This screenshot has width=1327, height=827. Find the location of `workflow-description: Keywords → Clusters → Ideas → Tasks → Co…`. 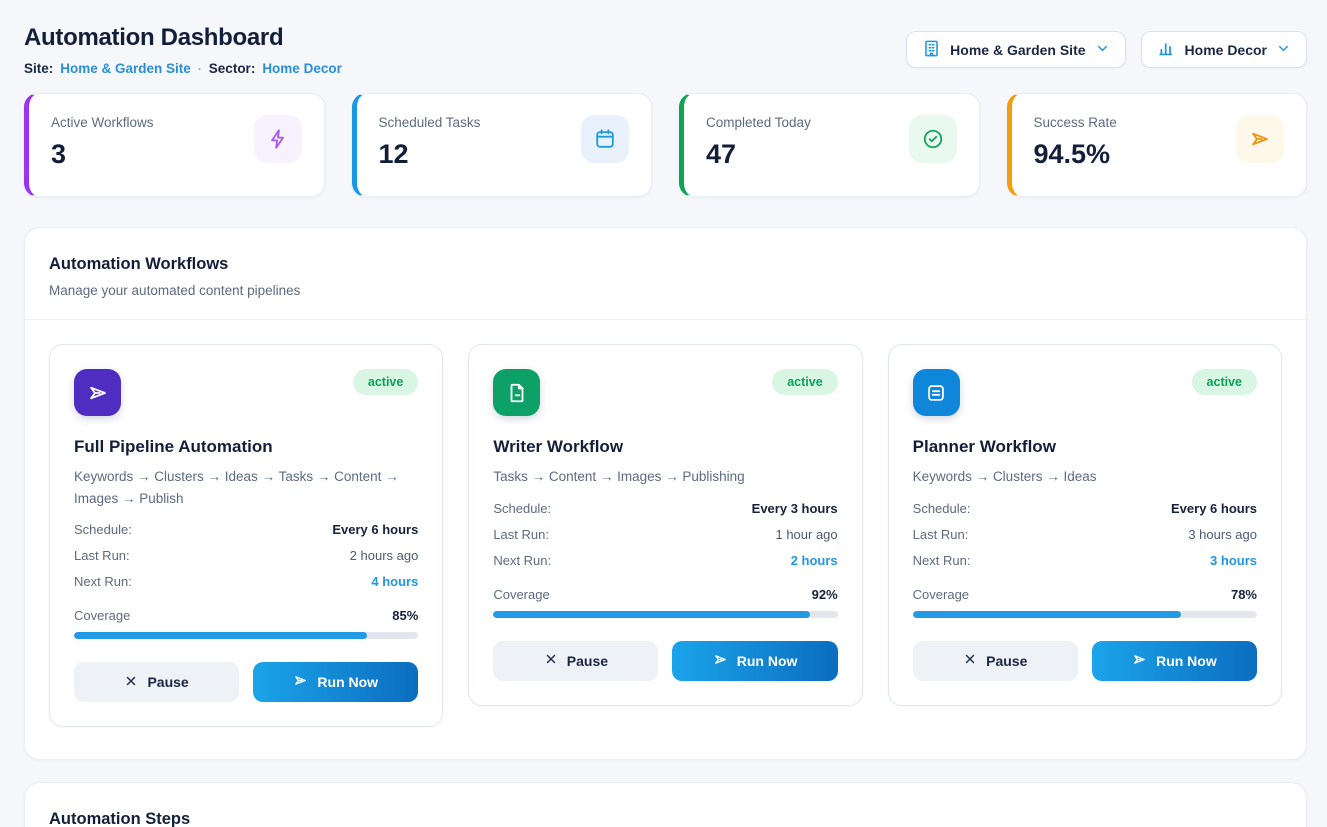

workflow-description: Keywords → Clusters → Ideas → Tasks → Co… is located at coordinates (236, 487).